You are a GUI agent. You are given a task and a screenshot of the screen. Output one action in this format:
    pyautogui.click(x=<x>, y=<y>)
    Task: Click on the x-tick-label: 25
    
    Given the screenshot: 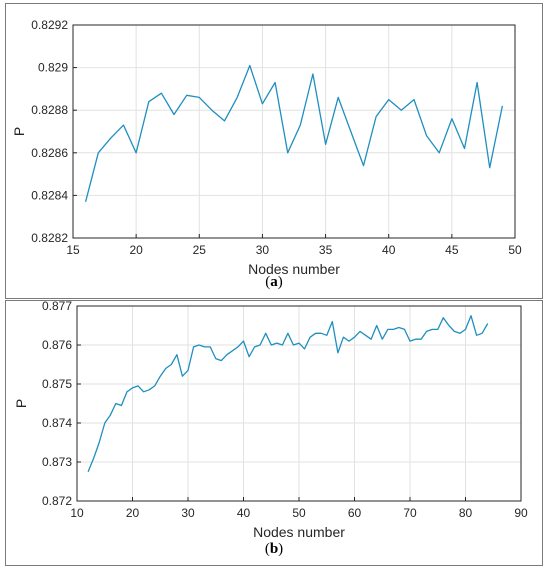 What is the action you would take?
    pyautogui.click(x=200, y=250)
    